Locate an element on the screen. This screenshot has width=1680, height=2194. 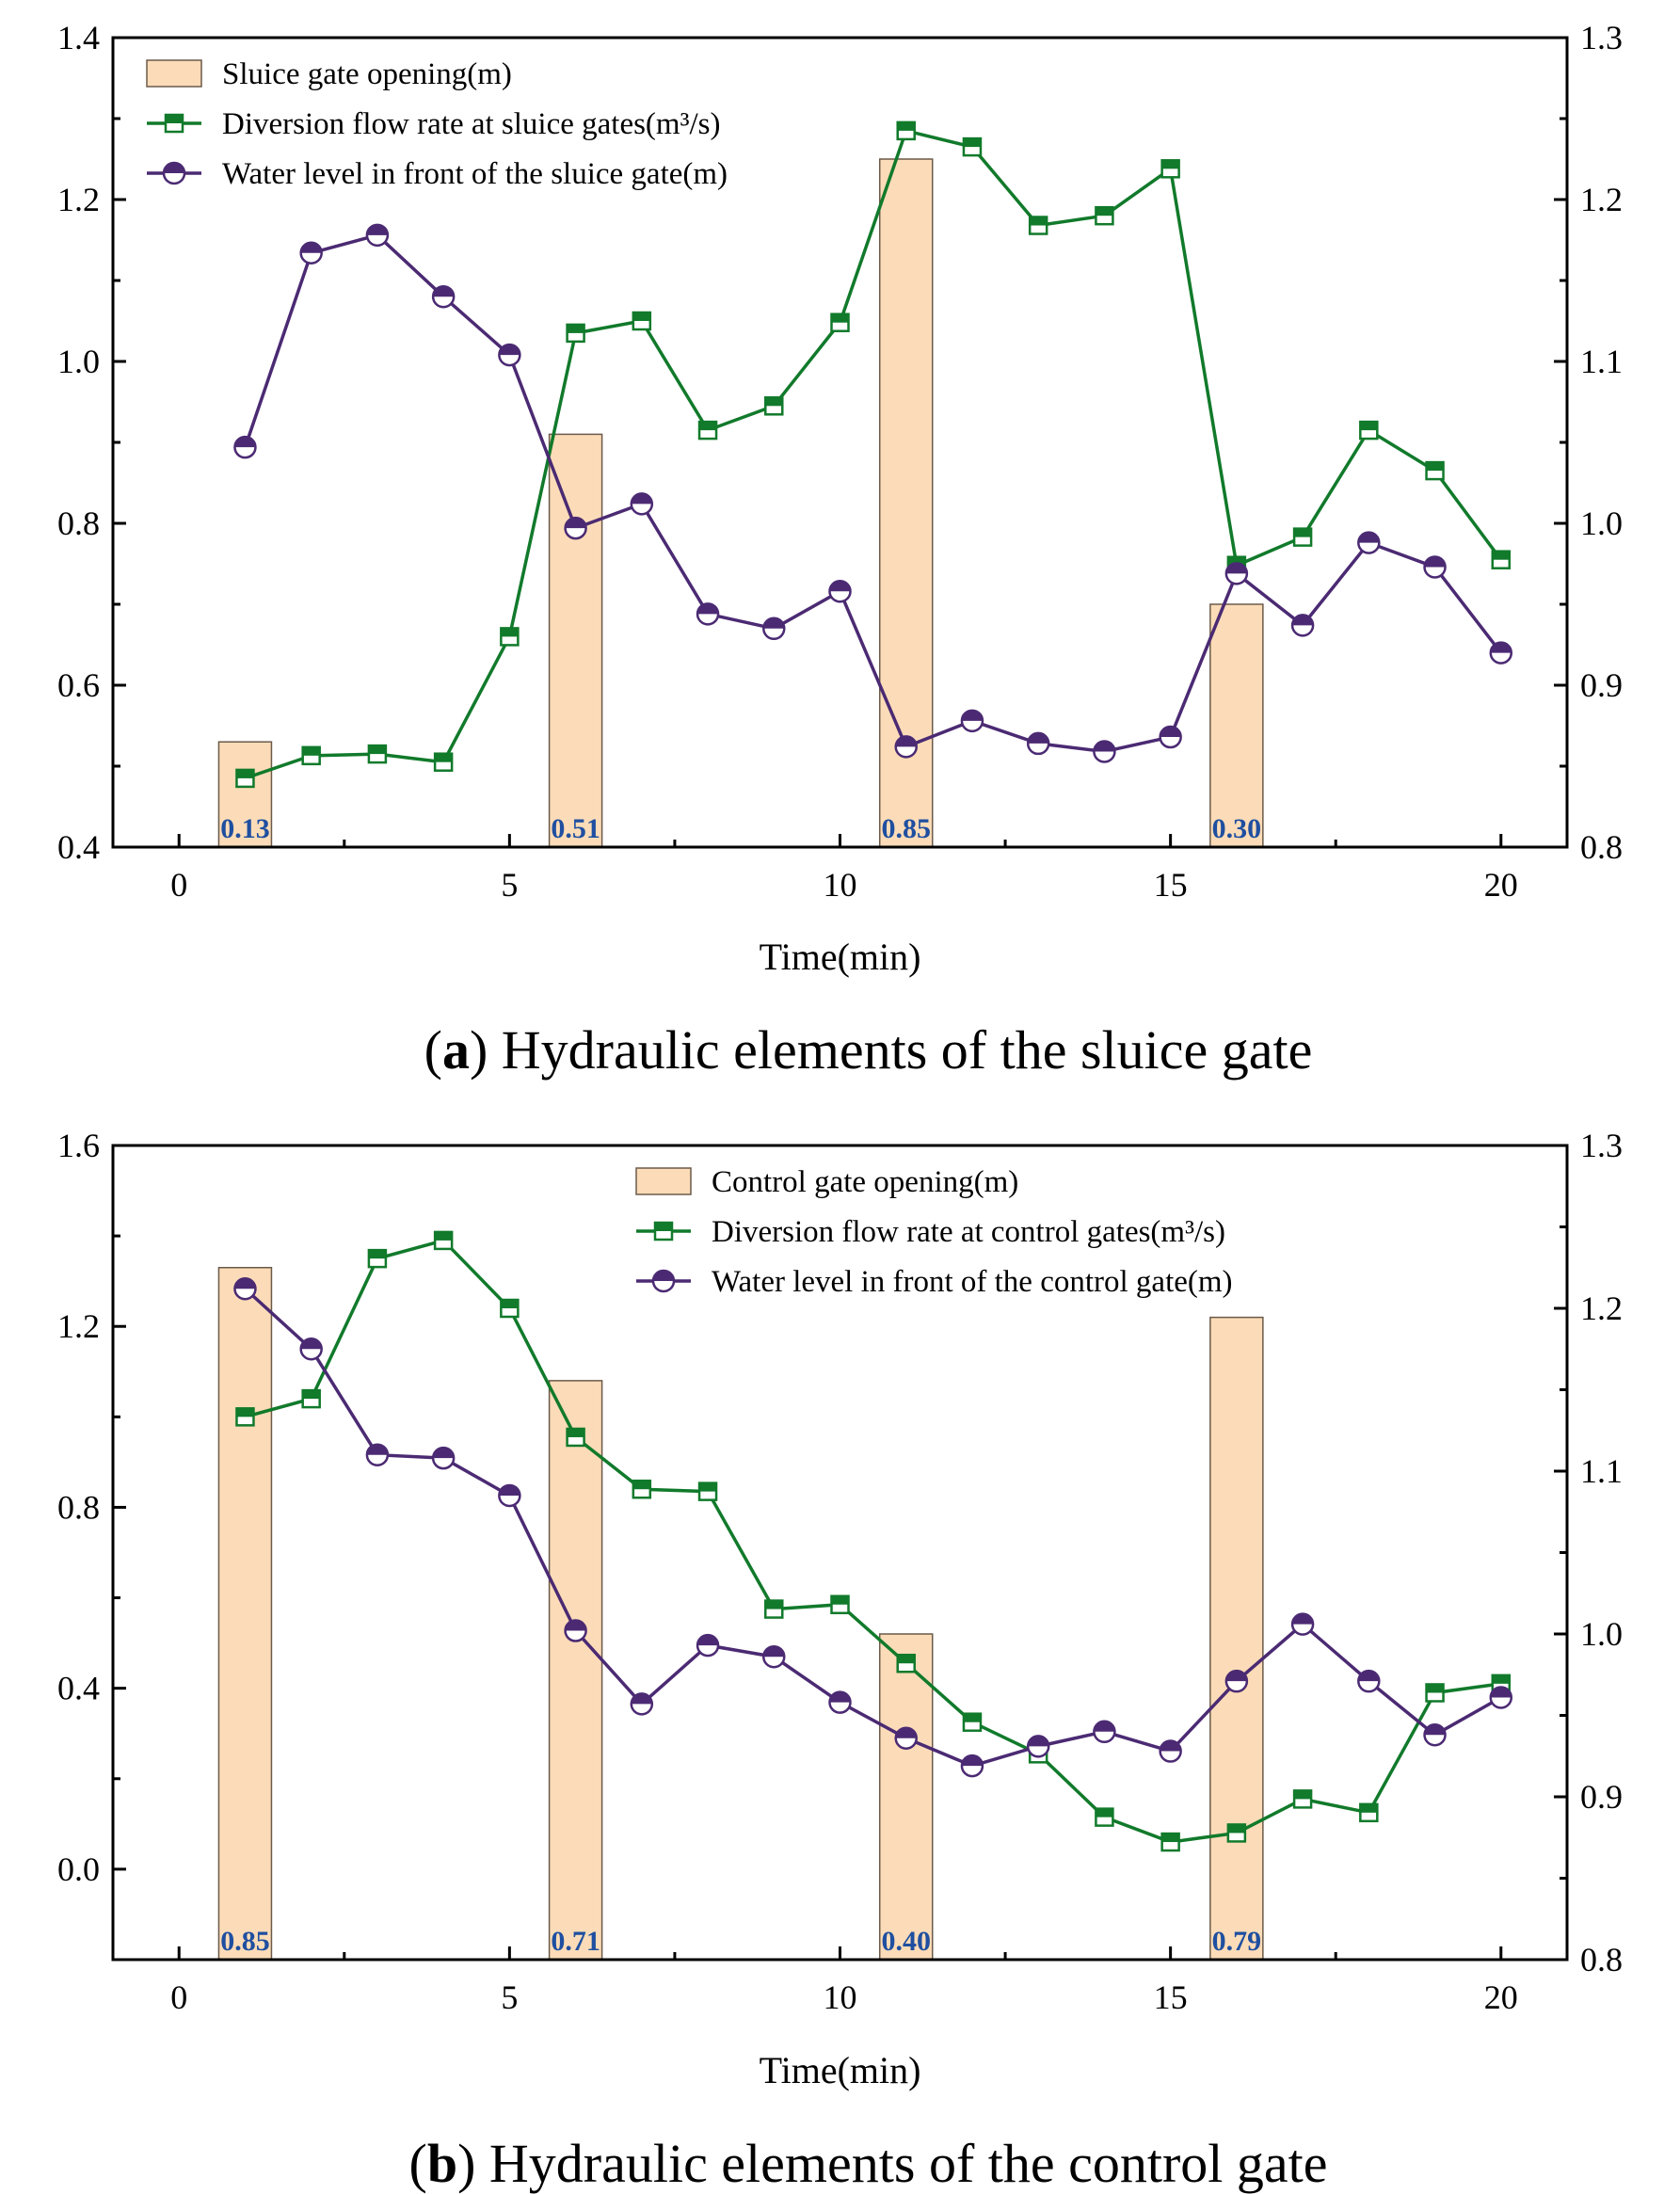
level-point-a-15-fill is located at coordinates (1170, 732).